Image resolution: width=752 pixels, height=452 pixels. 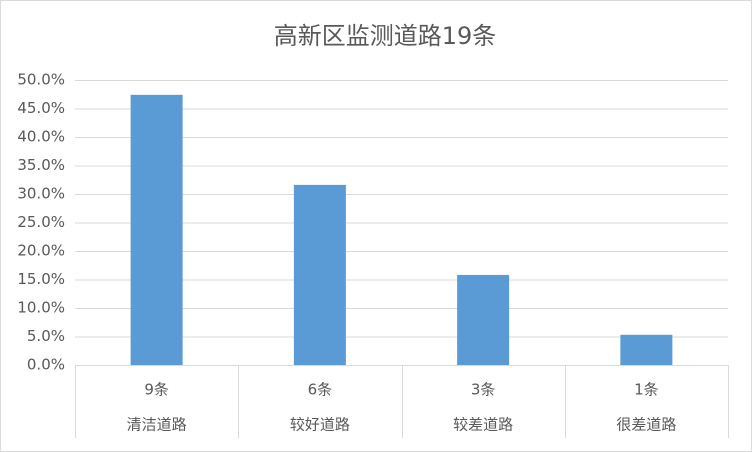 I want to click on y-tick-label: 20.0%, so click(x=41, y=251).